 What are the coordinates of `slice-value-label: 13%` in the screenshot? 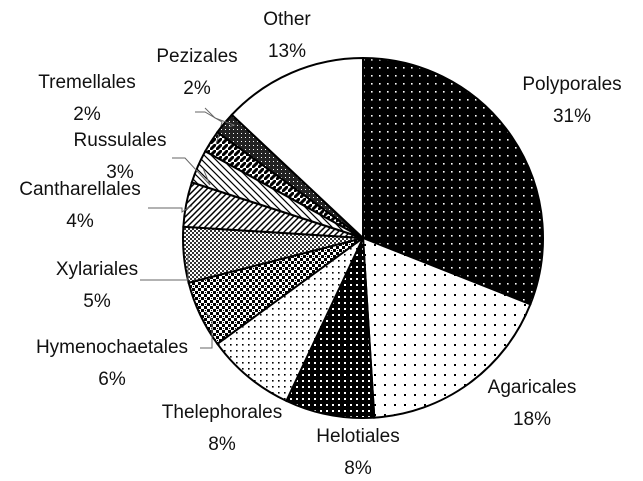 It's located at (287, 51).